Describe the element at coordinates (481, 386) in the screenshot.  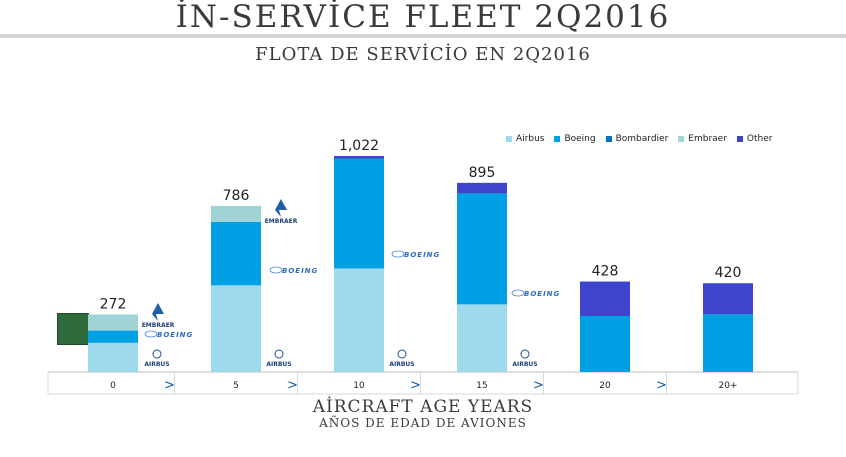
I see `x-tick-label: 15` at that location.